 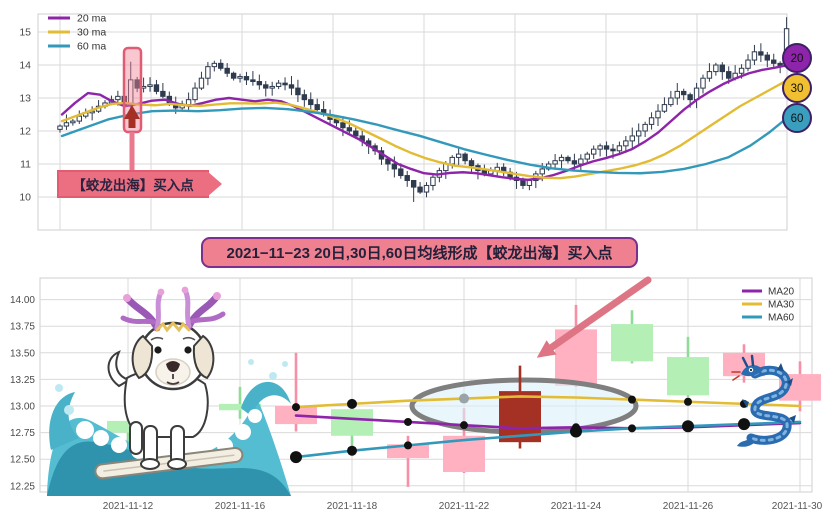 I want to click on ma-end-badge-label: 20, so click(x=797, y=59).